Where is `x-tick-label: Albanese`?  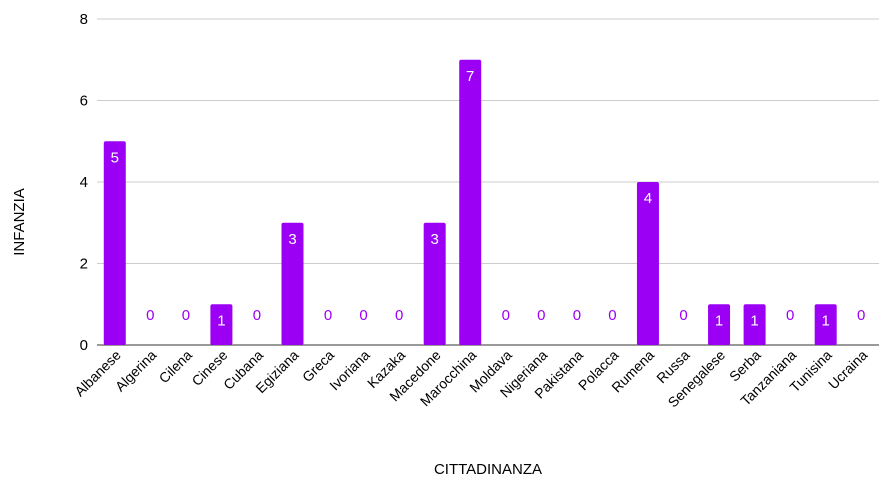
x-tick-label: Albanese is located at coordinates (97, 373).